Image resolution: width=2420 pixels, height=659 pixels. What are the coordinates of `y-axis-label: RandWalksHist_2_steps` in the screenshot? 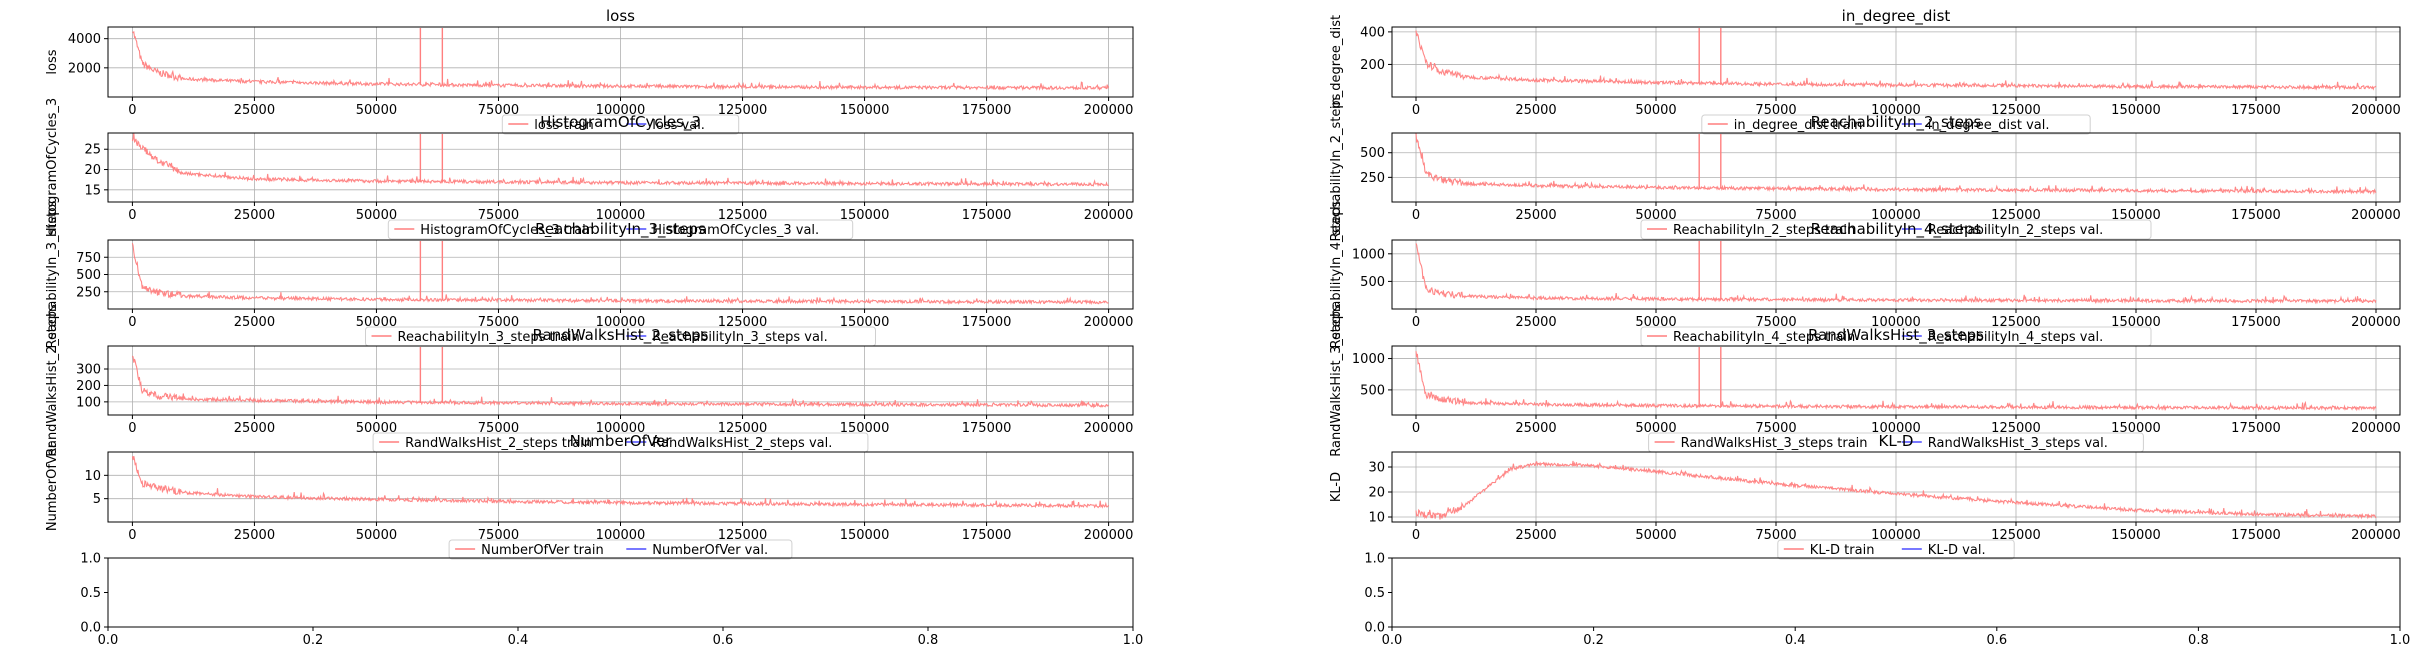 It's located at (52, 380).